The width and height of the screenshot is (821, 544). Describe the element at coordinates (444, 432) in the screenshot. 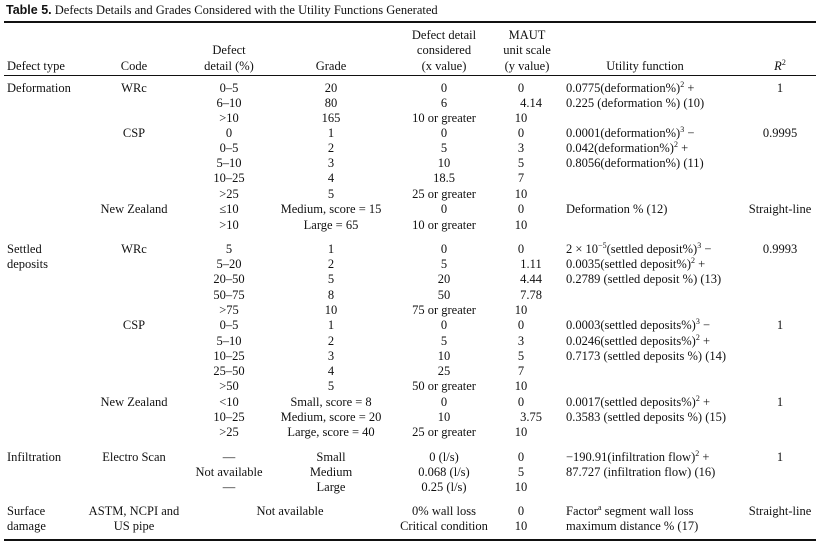

I see `x-value: 25 or greater` at that location.